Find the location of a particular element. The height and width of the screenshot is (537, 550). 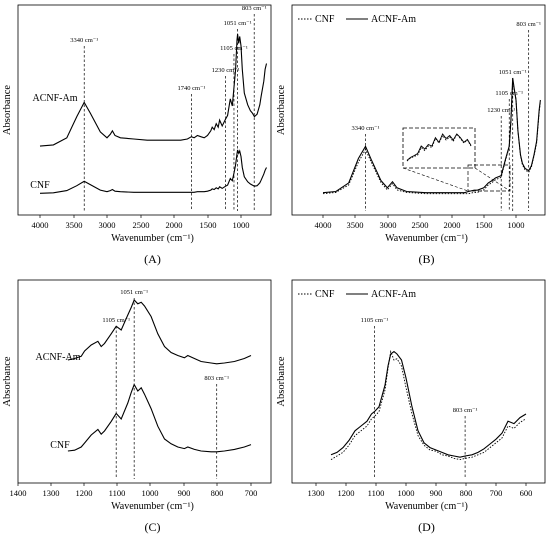

panel-caption: (A) is located at coordinates (152, 259).